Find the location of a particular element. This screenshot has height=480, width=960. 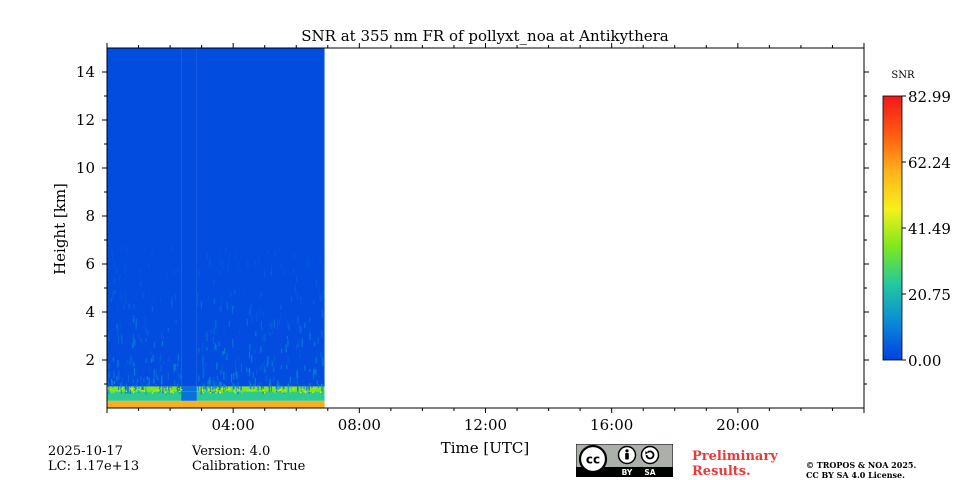

calibration-text: Calibration: True is located at coordinates (249, 466).